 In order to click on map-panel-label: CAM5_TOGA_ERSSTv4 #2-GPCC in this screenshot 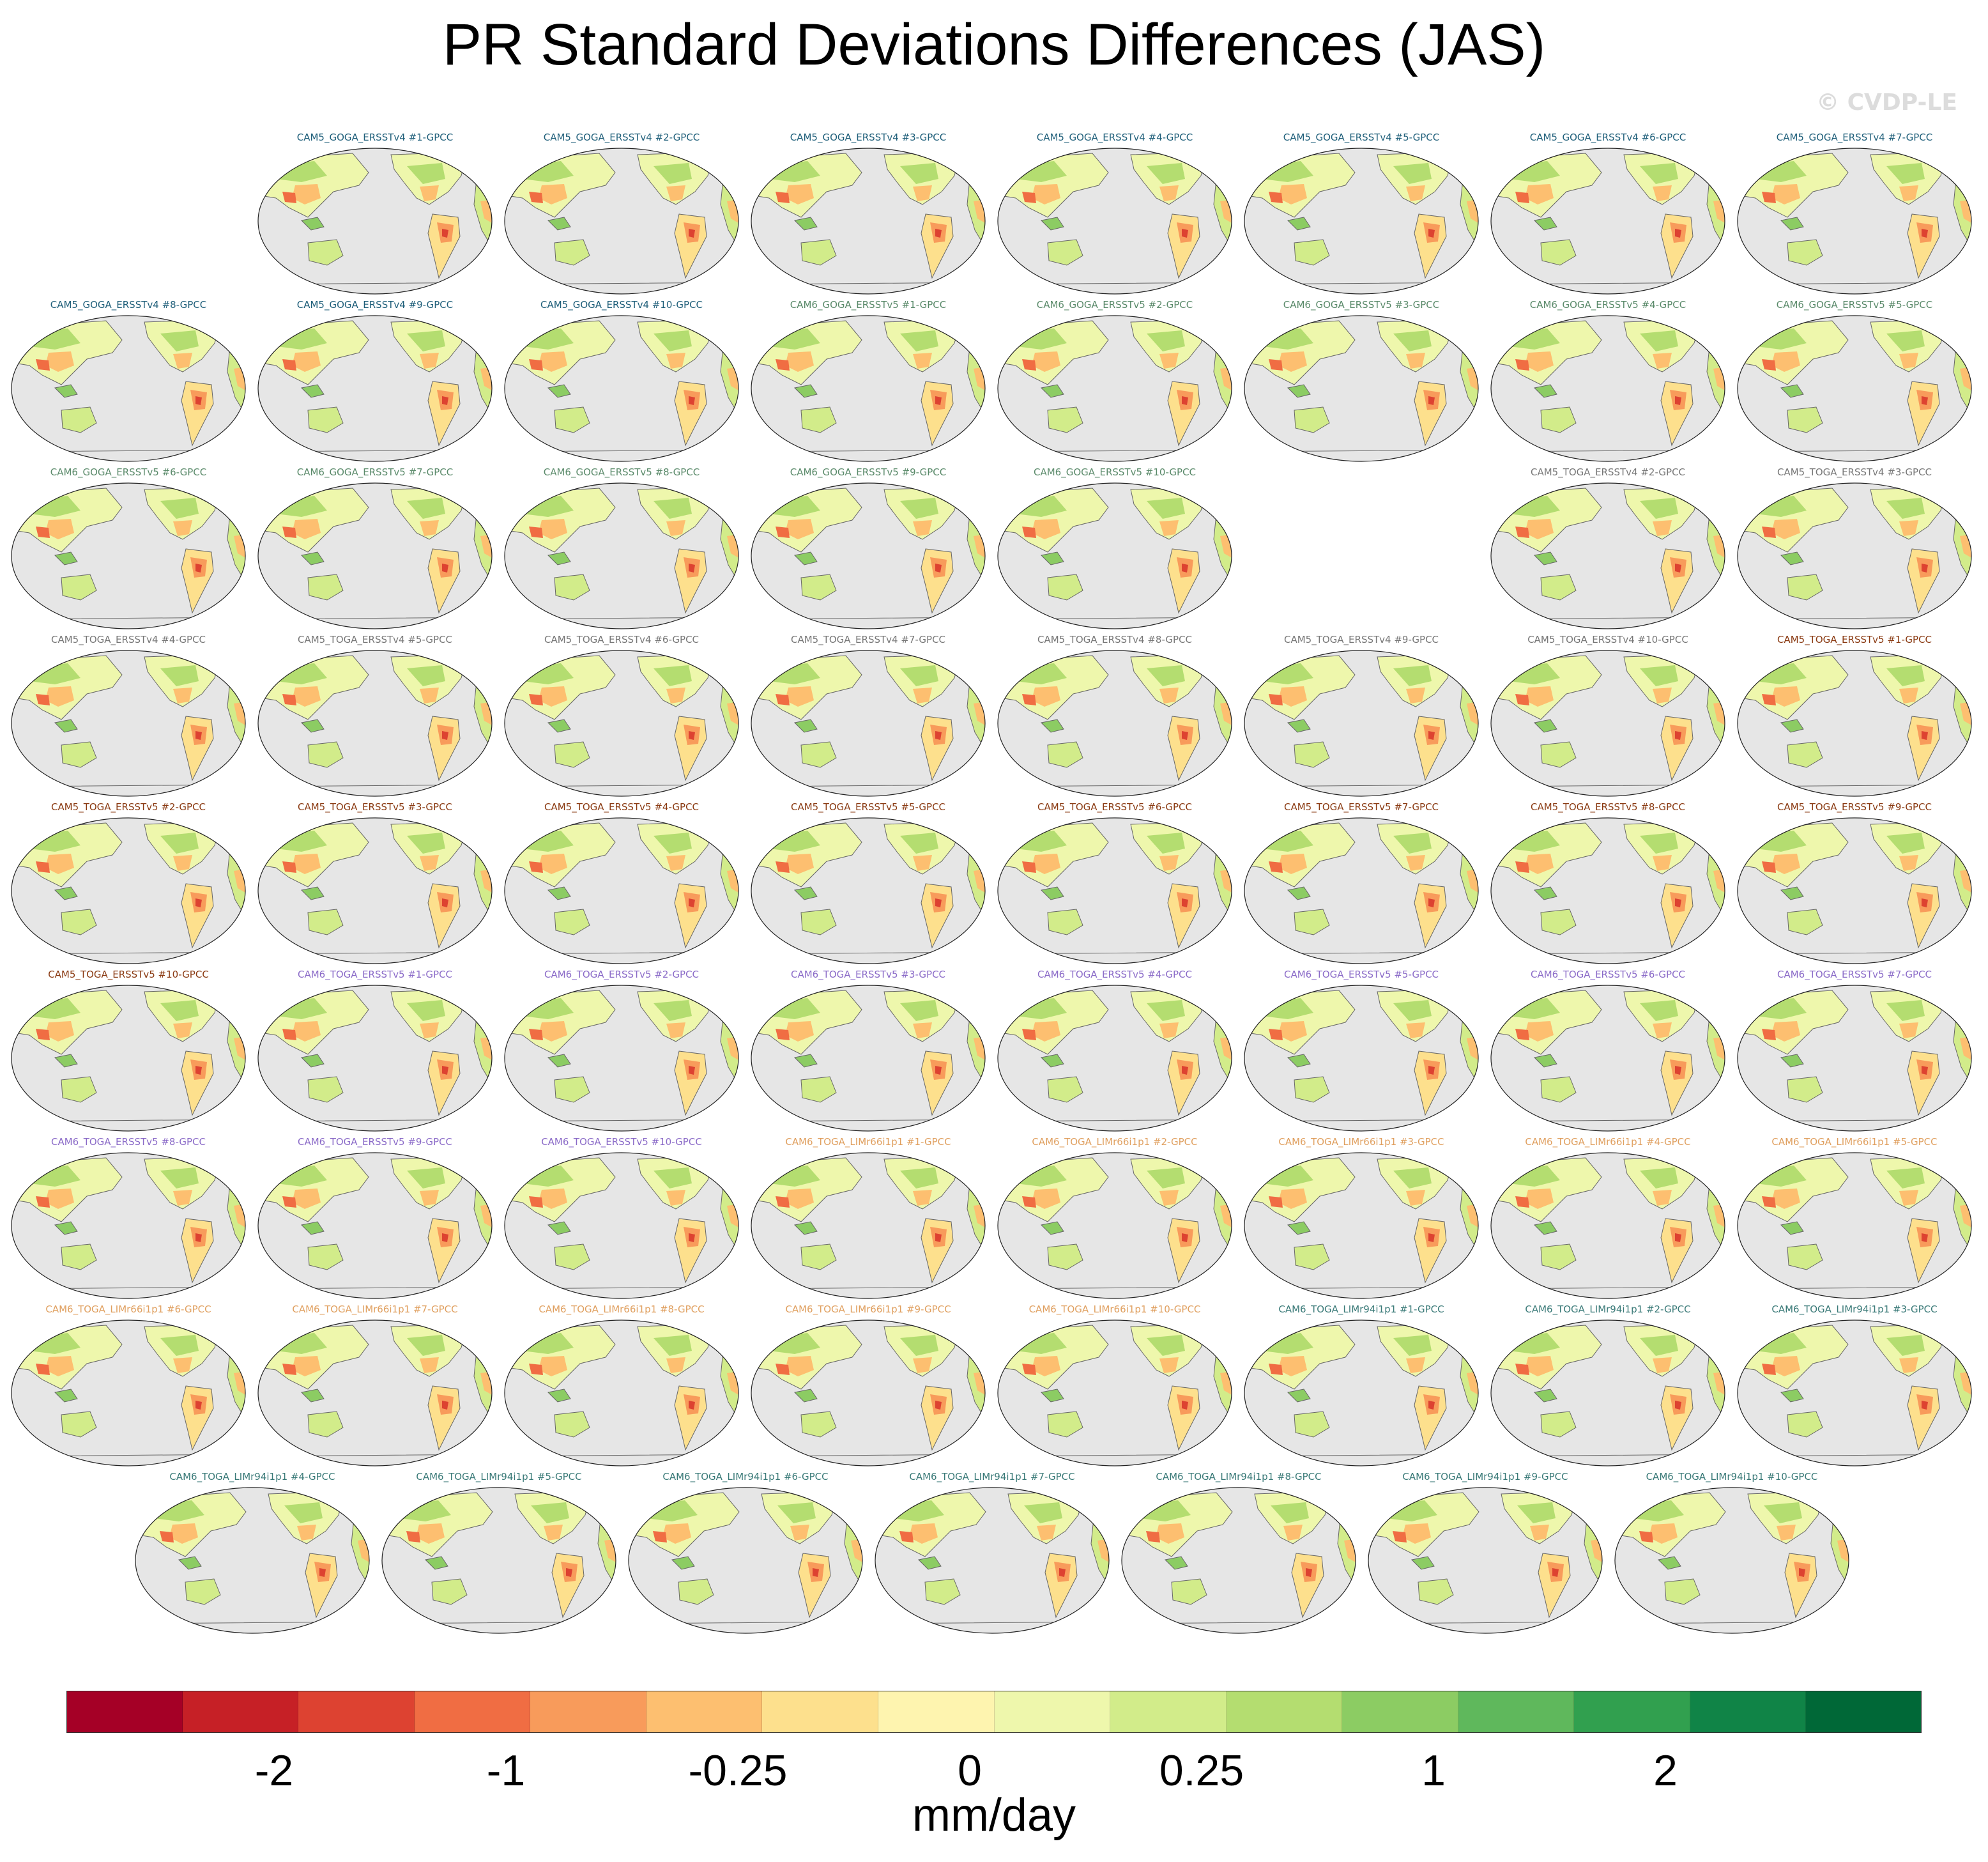, I will do `click(1608, 472)`.